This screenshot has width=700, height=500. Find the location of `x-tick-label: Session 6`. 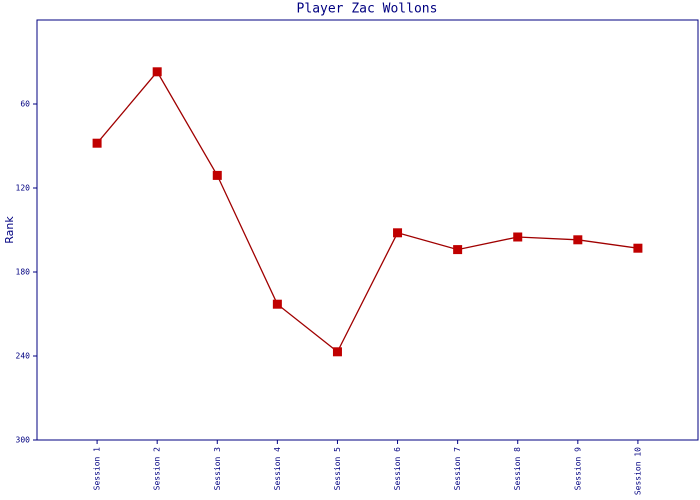

x-tick-label: Session 6 is located at coordinates (397, 469).